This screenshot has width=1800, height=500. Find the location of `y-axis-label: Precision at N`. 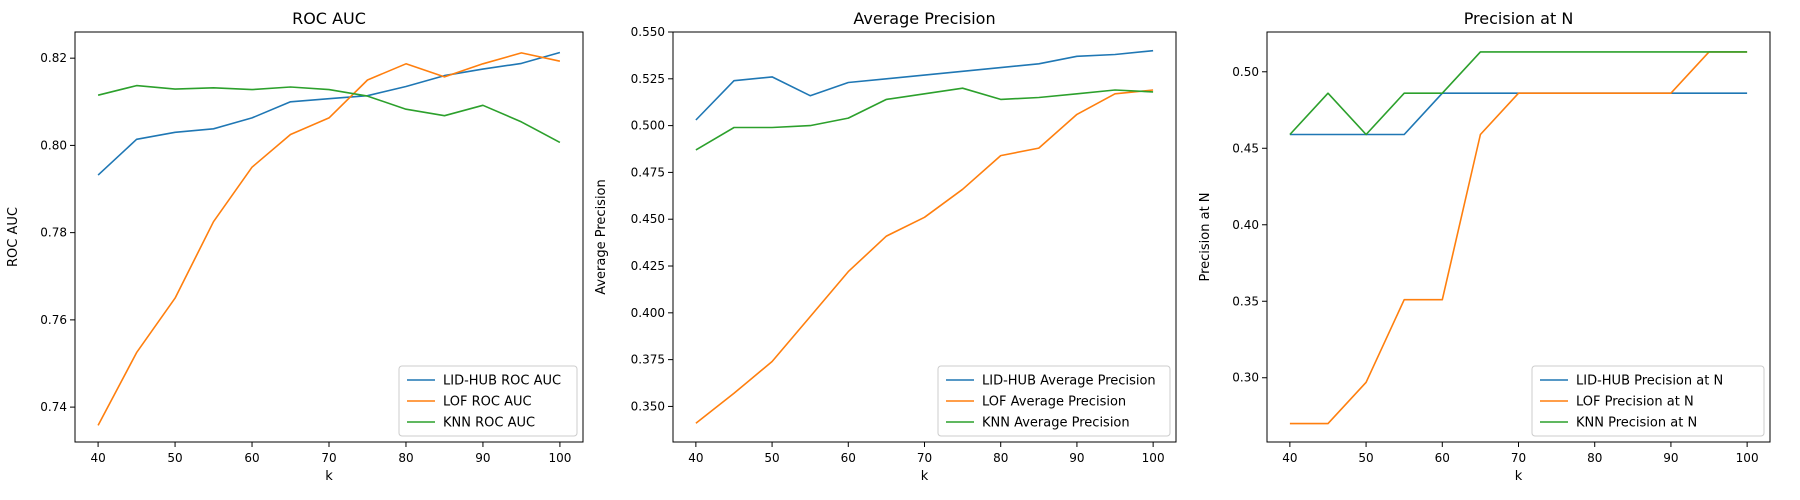

y-axis-label: Precision at N is located at coordinates (1205, 236).